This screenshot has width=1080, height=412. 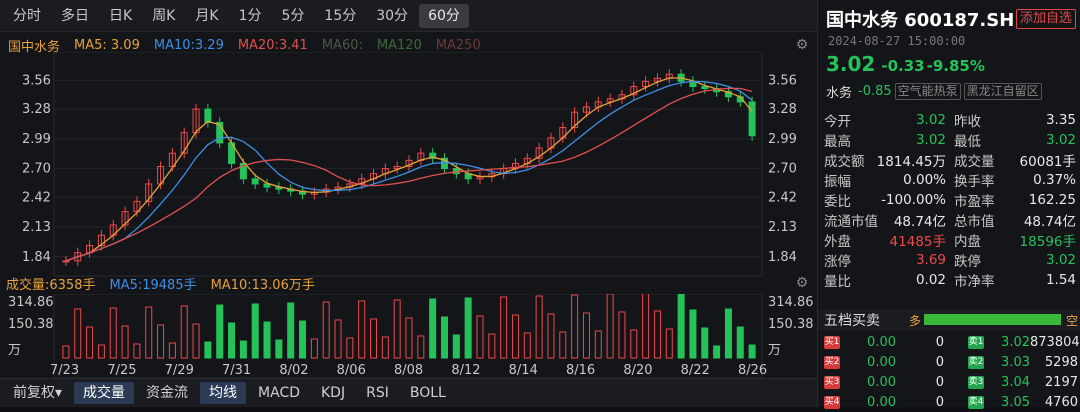 I want to click on vol-tick-left: 150.38, so click(x=31, y=324).